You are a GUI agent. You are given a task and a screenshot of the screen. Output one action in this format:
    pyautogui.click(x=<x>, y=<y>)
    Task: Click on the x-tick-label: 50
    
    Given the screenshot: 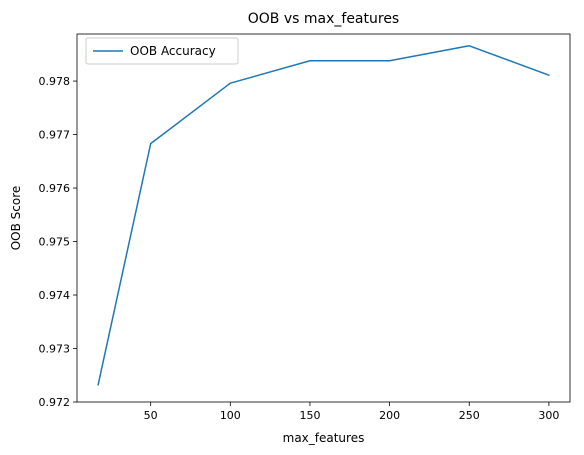 What is the action you would take?
    pyautogui.click(x=151, y=415)
    